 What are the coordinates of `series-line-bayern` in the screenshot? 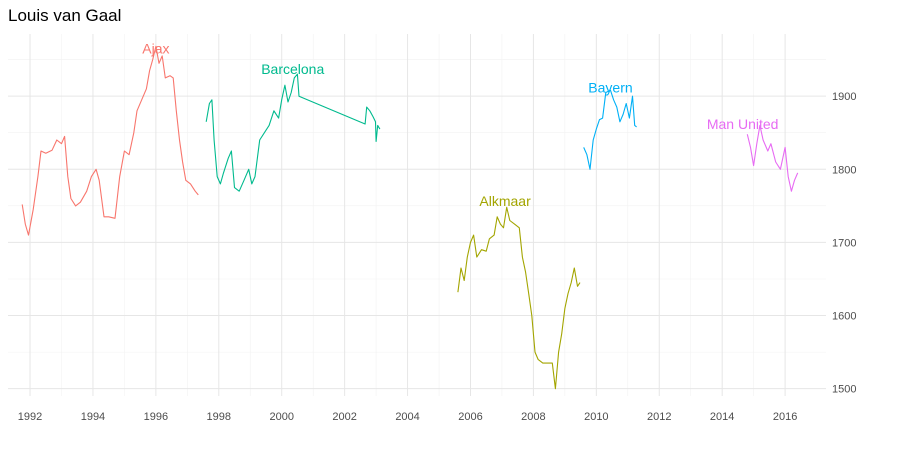 It's located at (610, 129).